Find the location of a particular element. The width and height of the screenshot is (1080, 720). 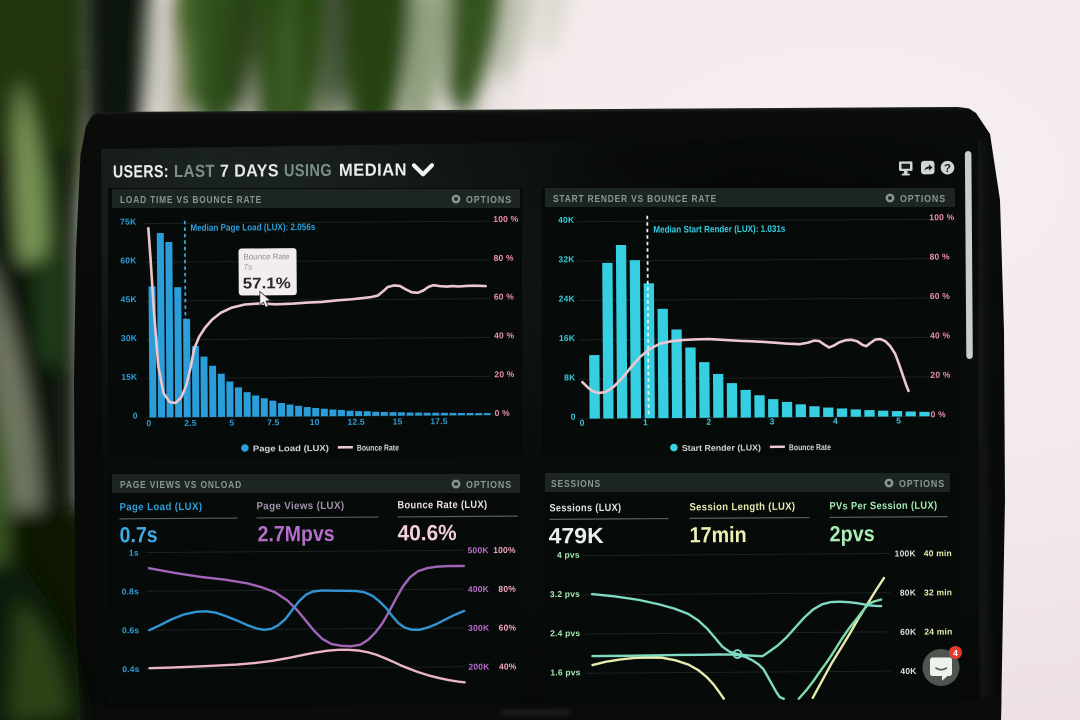

svg-text: 10 is located at coordinates (315, 422).